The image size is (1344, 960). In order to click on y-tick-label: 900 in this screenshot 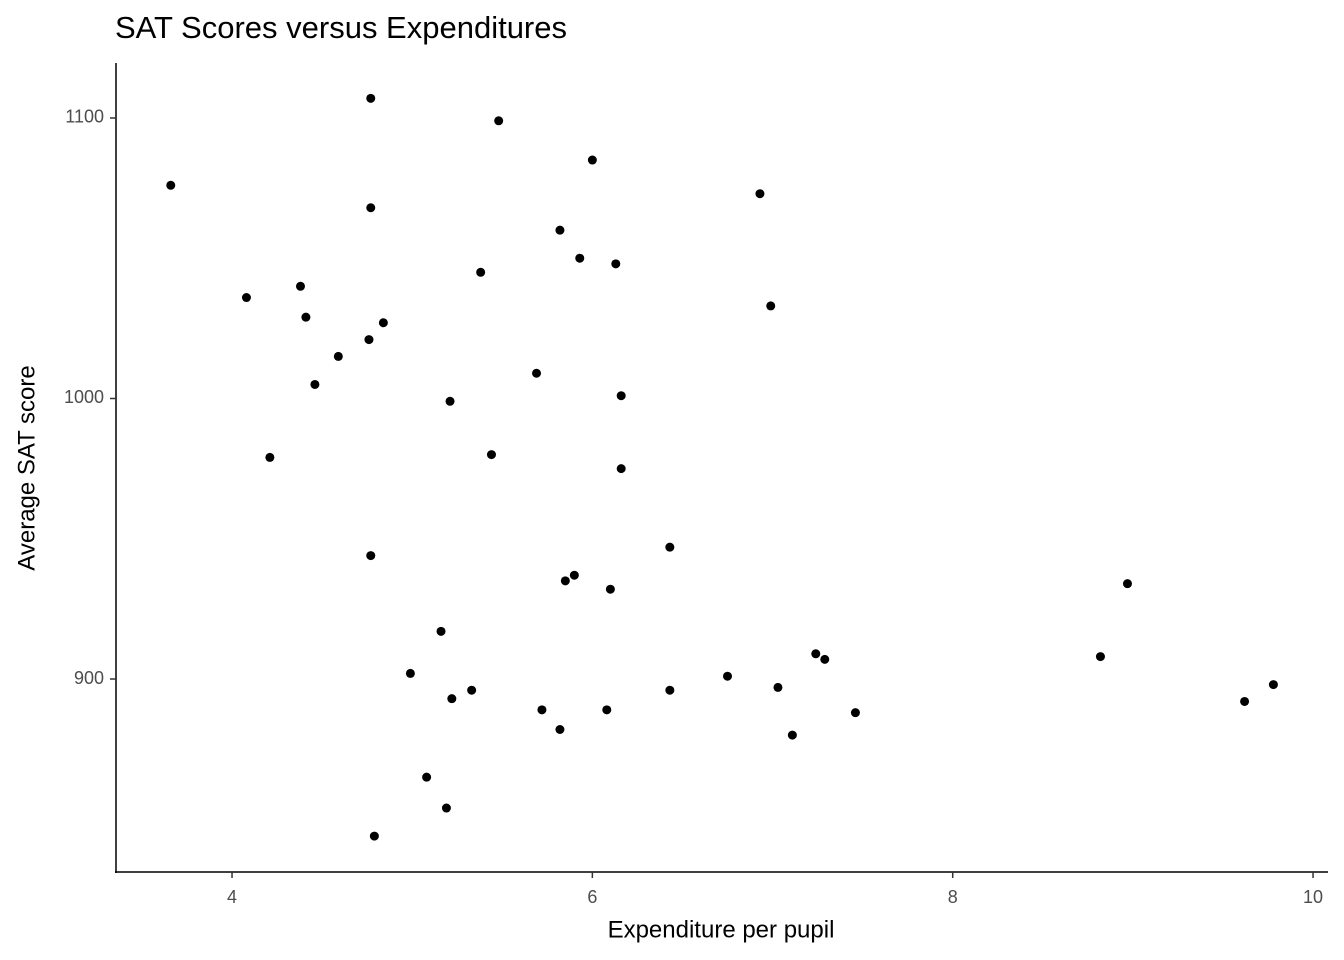, I will do `click(89, 678)`.